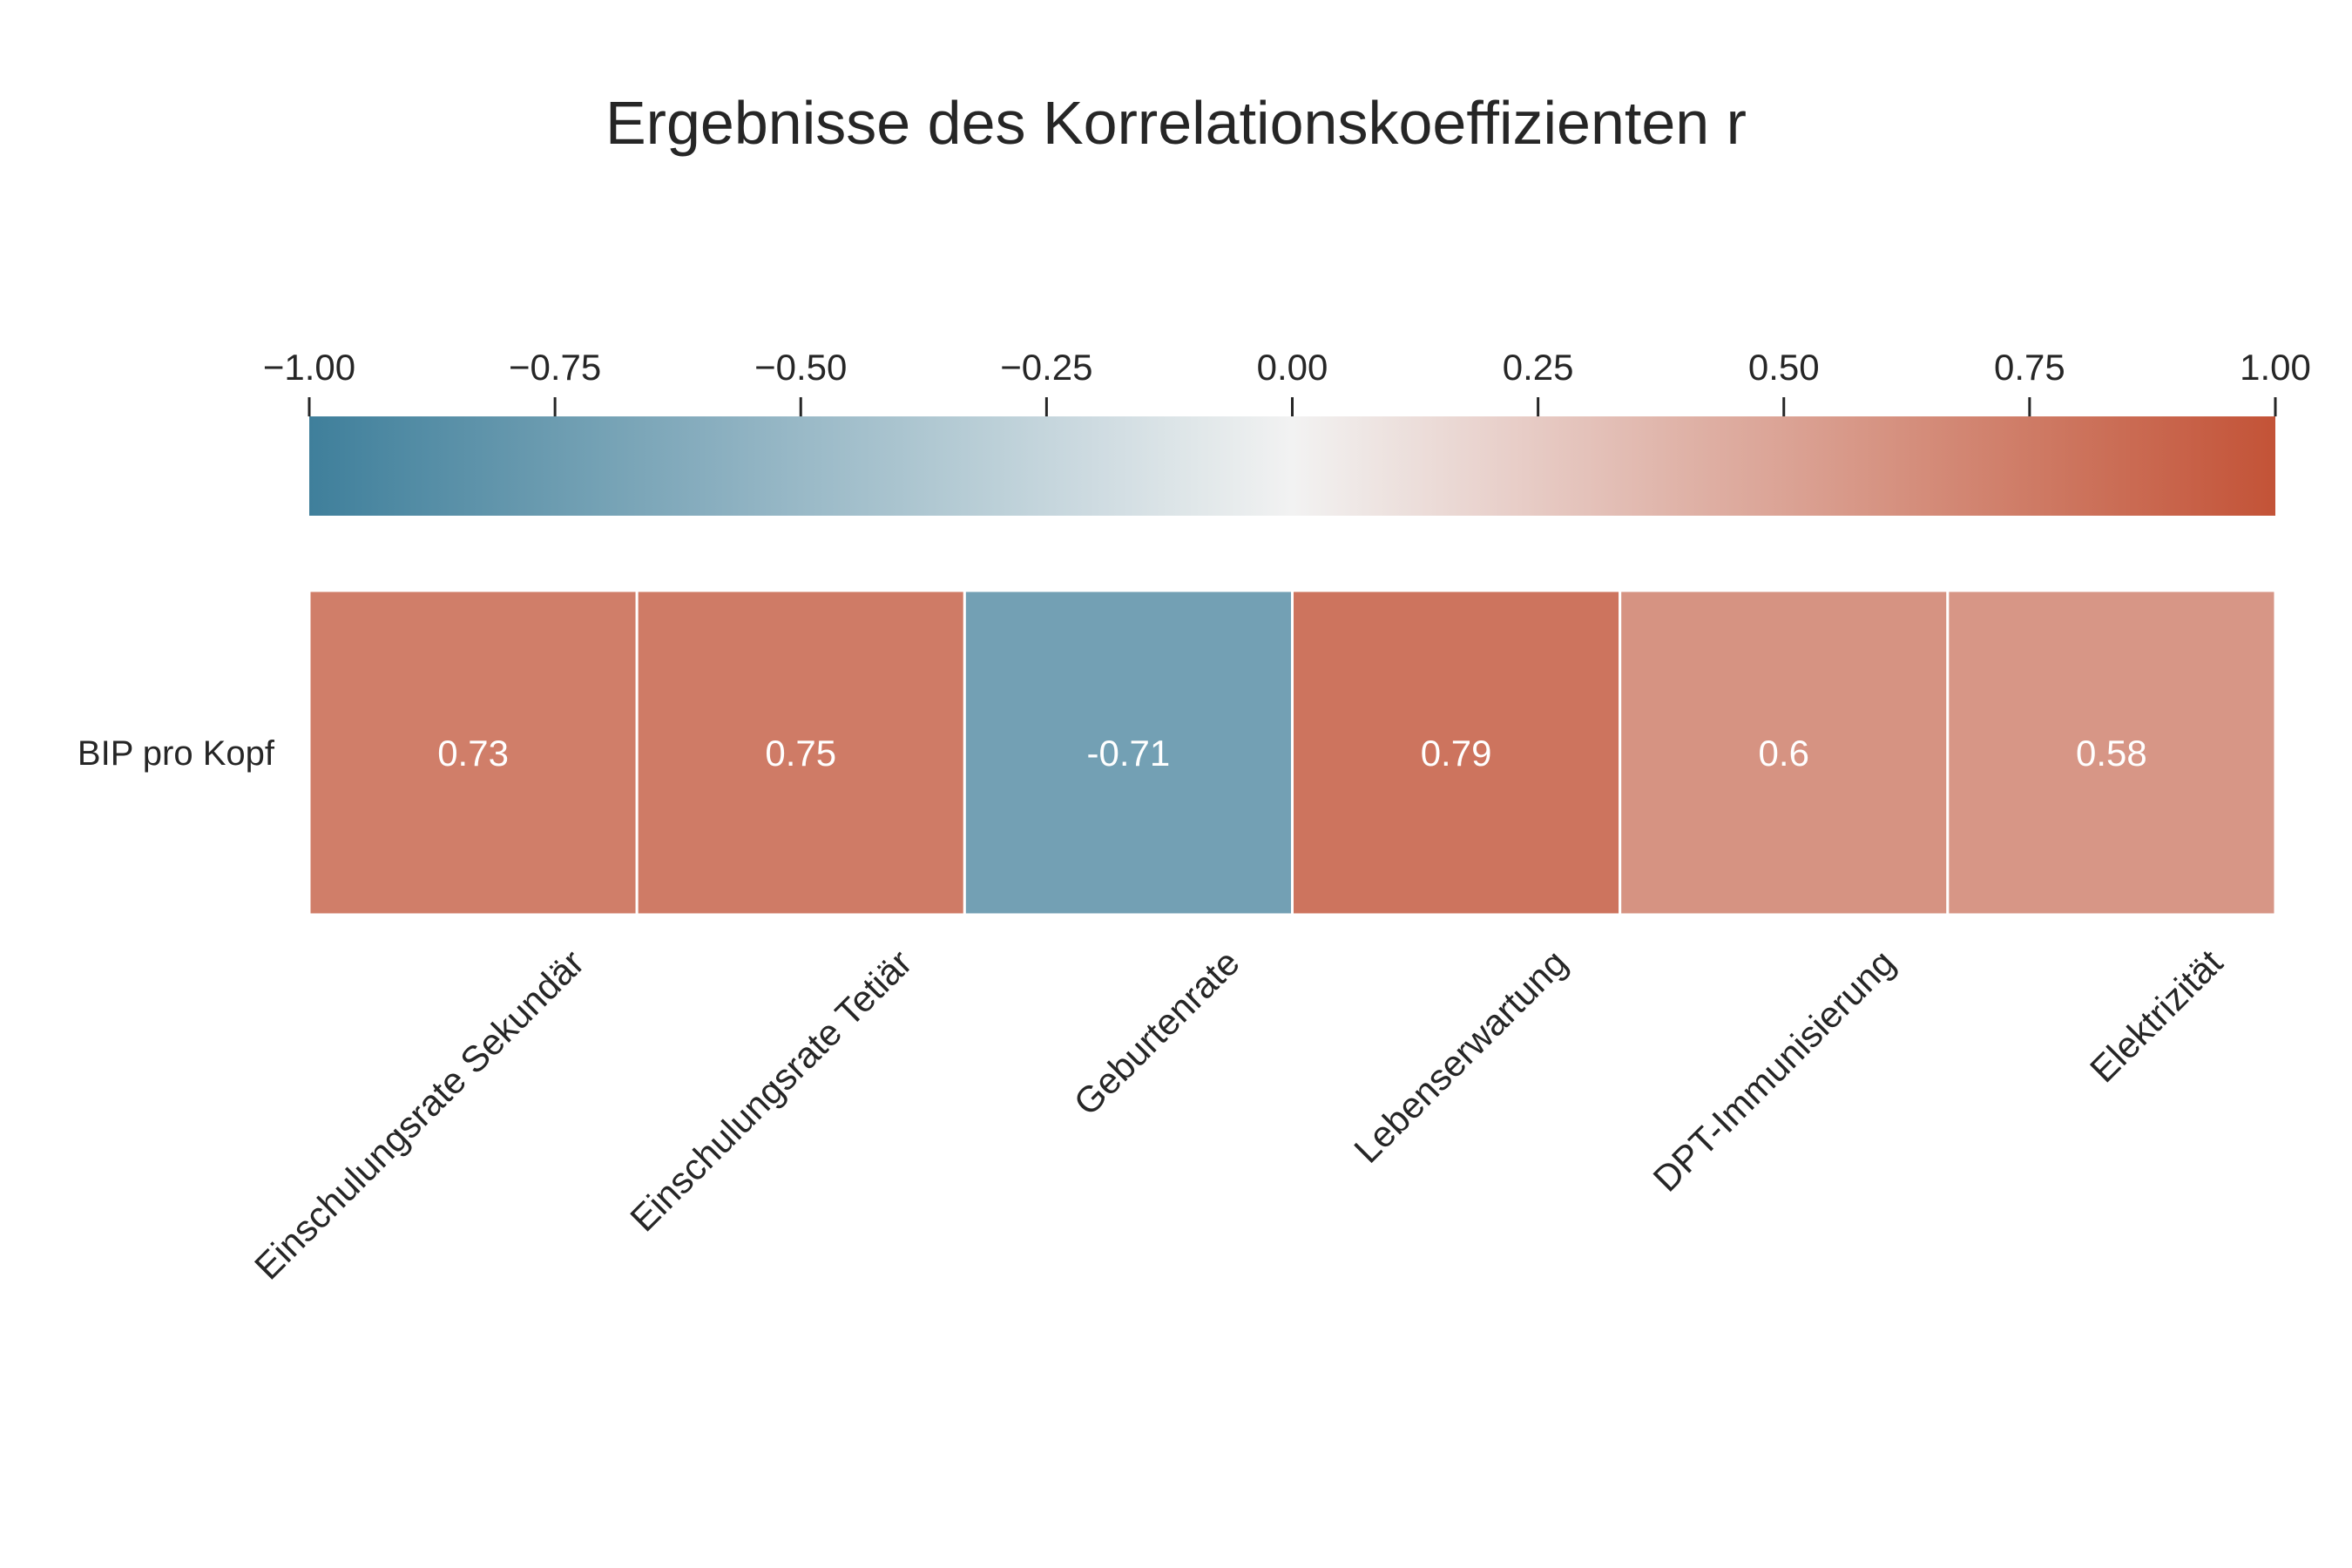 The height and width of the screenshot is (1568, 2352). Describe the element at coordinates (1292, 466) in the screenshot. I see `colorbar-gradient` at that location.